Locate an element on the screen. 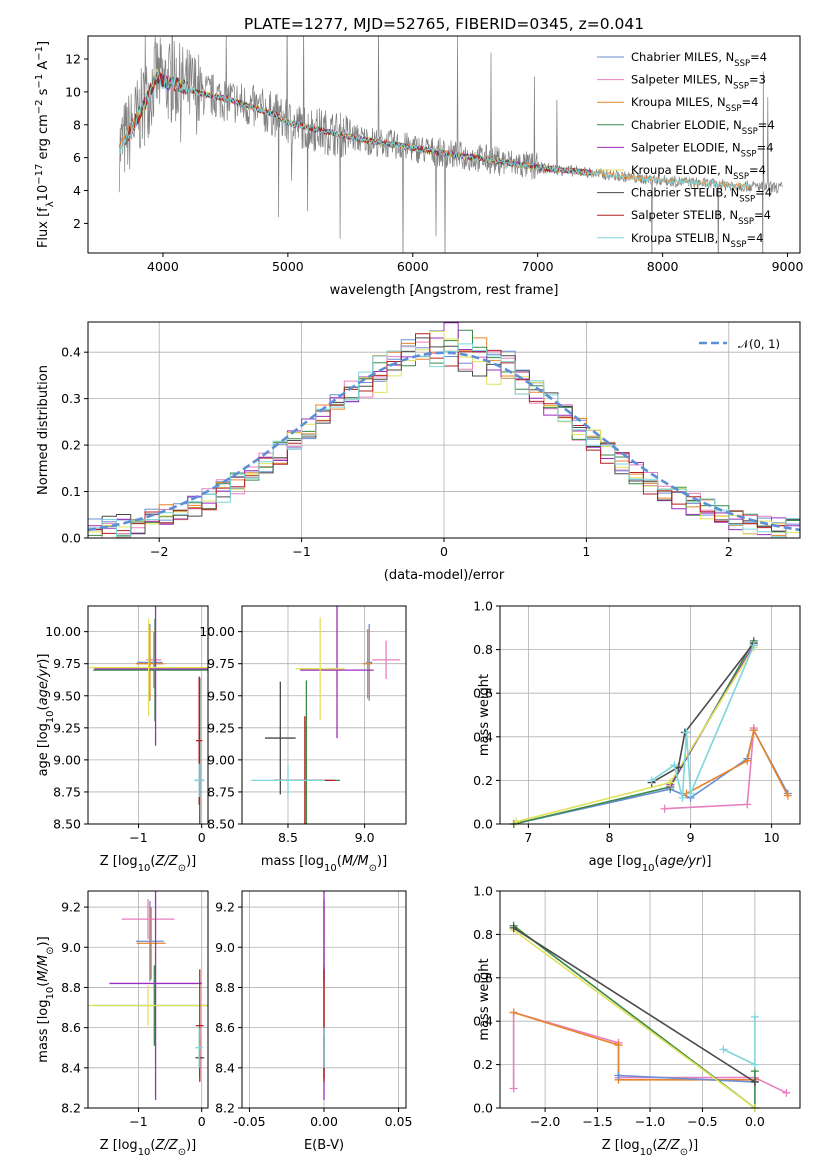 The width and height of the screenshot is (819, 1170). x-tick-label: 7 is located at coordinates (528, 837).